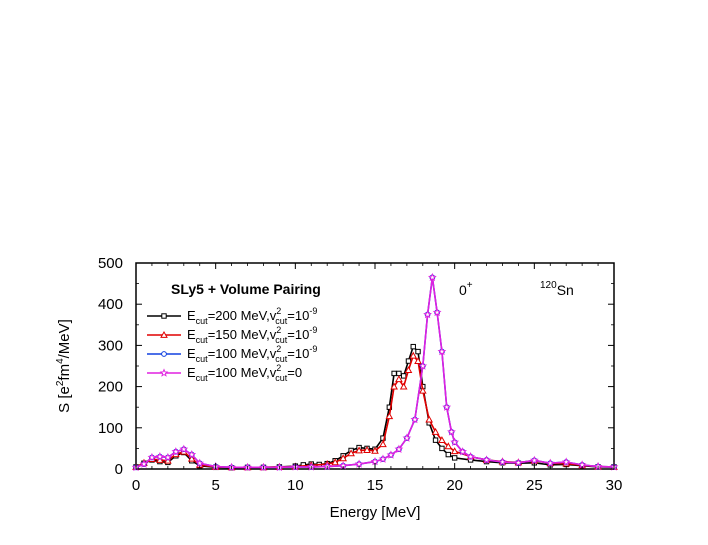 The width and height of the screenshot is (708, 545). What do you see at coordinates (110, 345) in the screenshot?
I see `y-tick-label: 300` at bounding box center [110, 345].